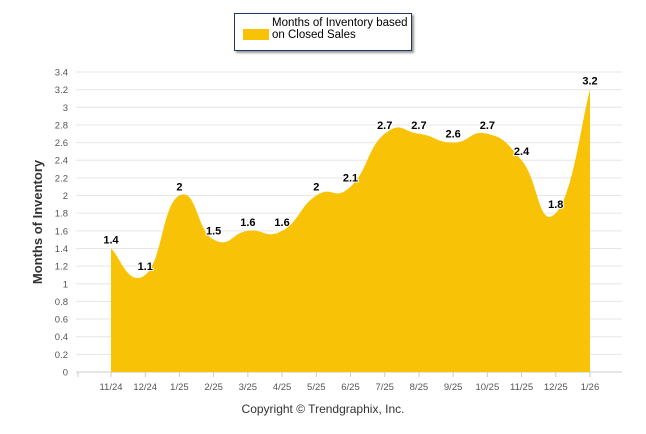  I want to click on y-tick-label: 3, so click(65, 108).